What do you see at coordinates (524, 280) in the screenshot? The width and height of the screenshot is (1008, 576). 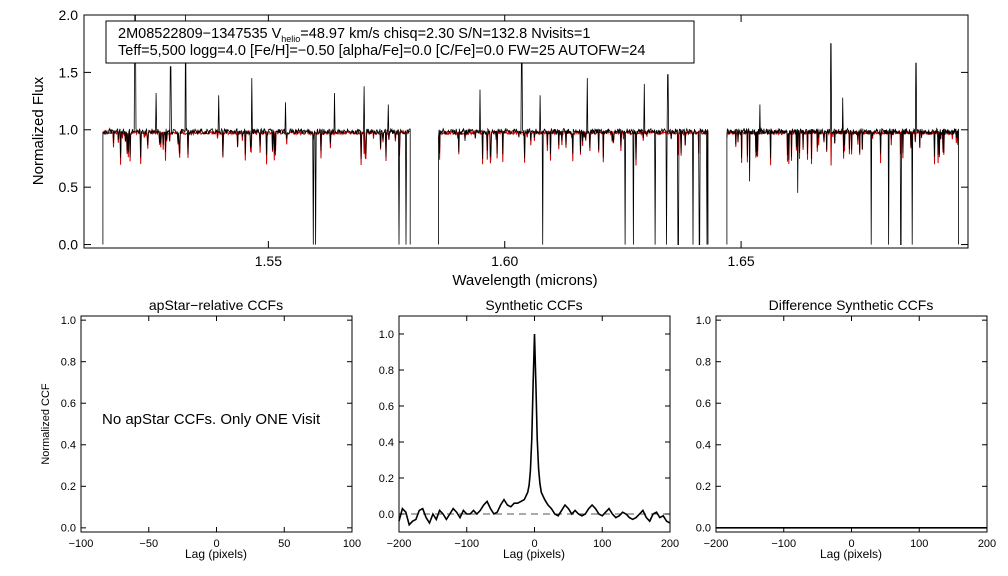 I see `spectrum-xlabel: Wavelength (microns)` at bounding box center [524, 280].